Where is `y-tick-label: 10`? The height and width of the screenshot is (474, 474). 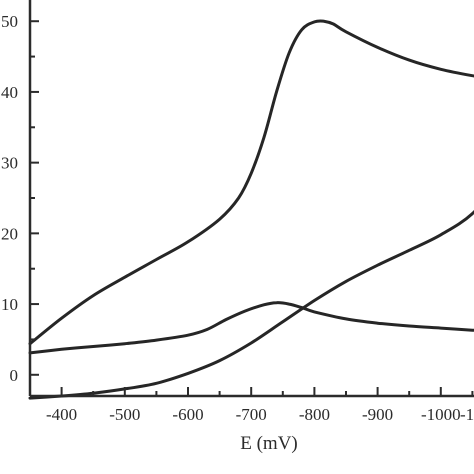 y-tick-label: 10 is located at coordinates (9, 304).